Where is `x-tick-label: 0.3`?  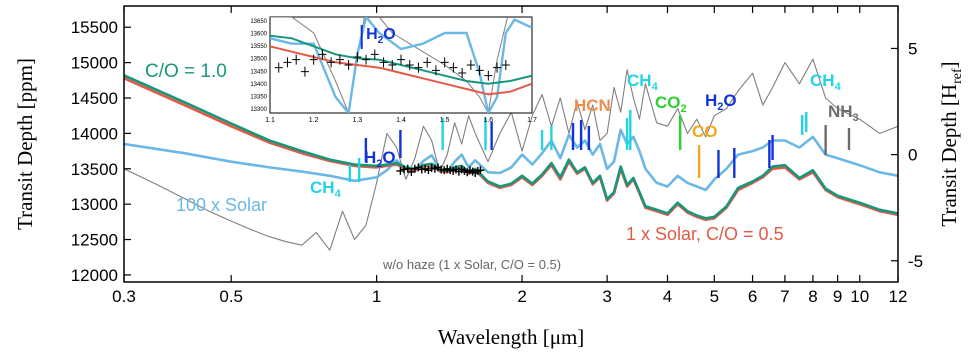
x-tick-label: 0.3 is located at coordinates (124, 296).